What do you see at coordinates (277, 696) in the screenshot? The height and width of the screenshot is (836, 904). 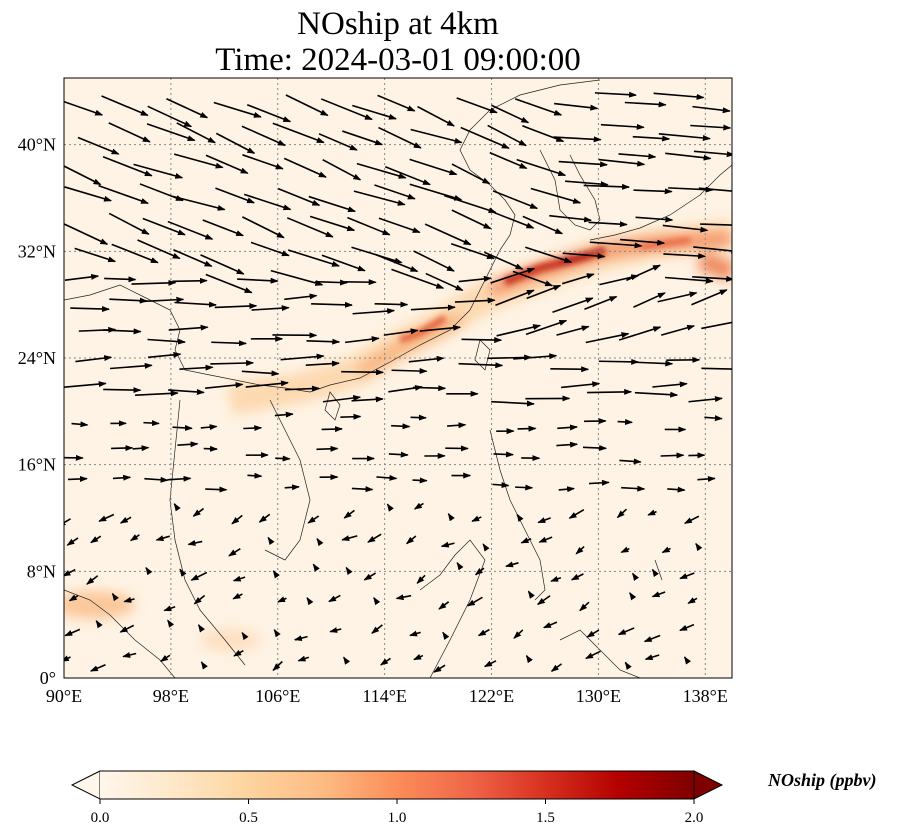 I see `lon-tick-label: 106°E` at bounding box center [277, 696].